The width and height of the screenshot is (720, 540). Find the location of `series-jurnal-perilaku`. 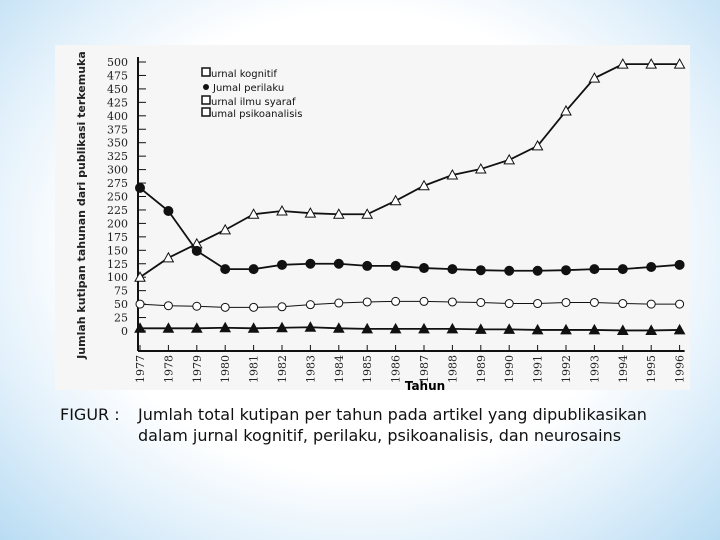

series-jurnal-perilaku is located at coordinates (410, 229).